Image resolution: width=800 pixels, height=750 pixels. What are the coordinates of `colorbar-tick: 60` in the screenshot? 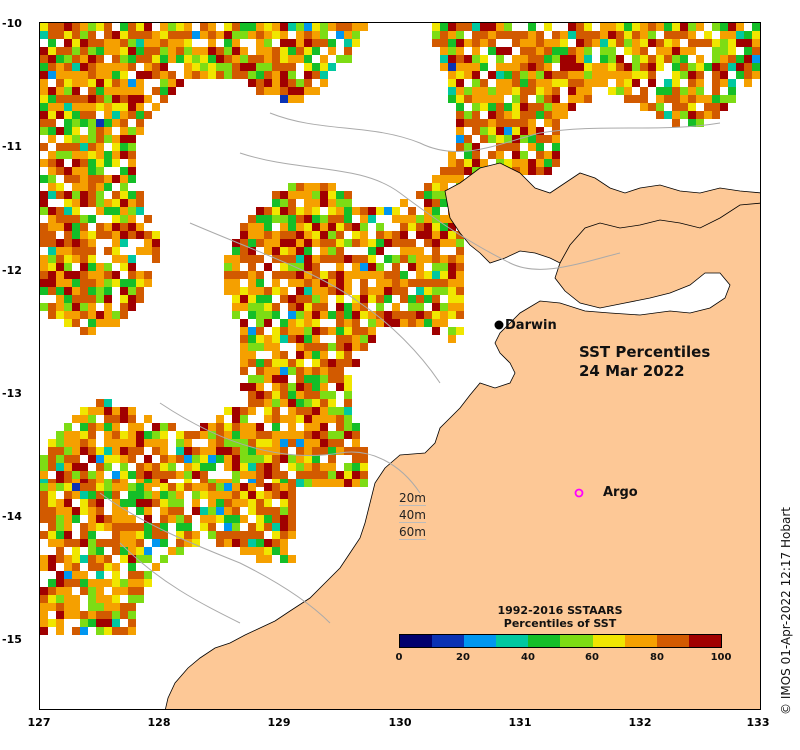 It's located at (592, 657).